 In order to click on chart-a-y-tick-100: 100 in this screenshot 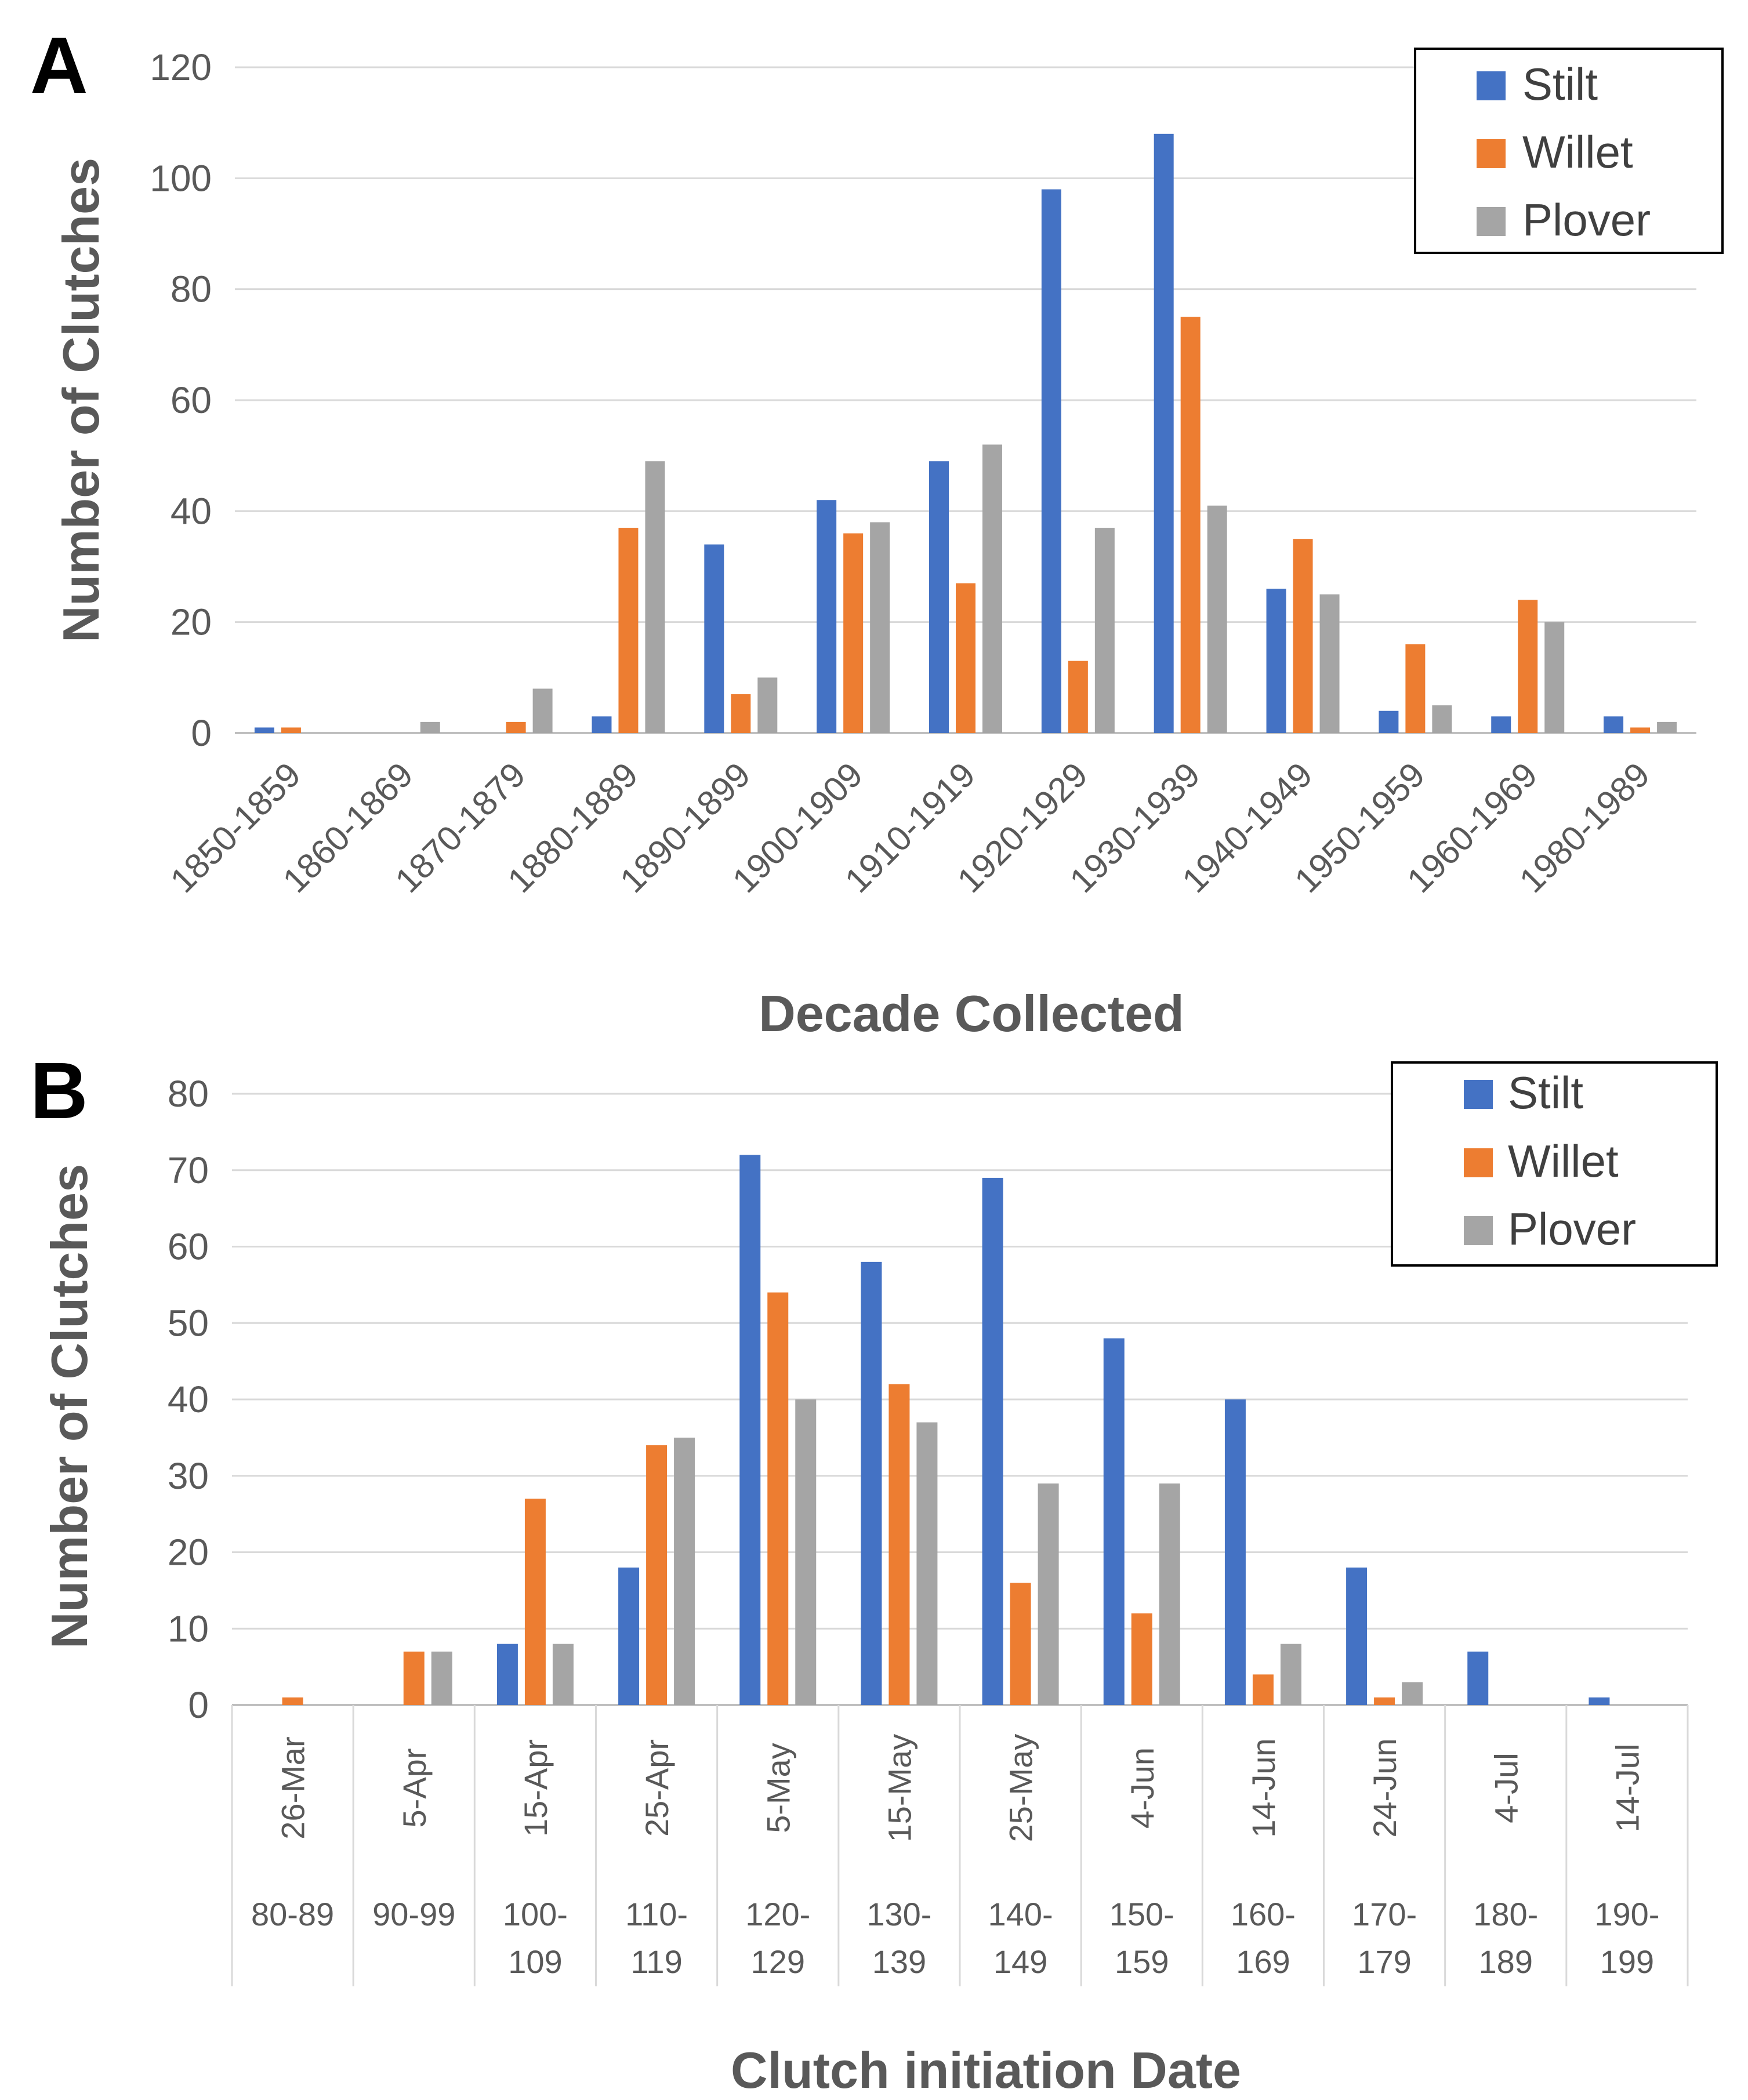, I will do `click(181, 178)`.